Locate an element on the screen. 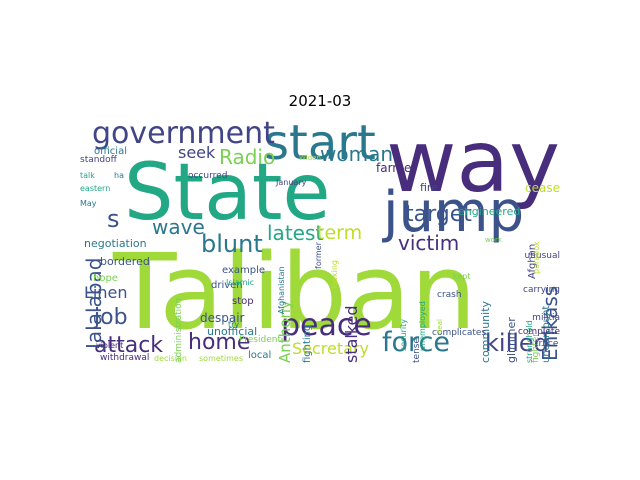  word-glimmer: glimmer is located at coordinates (511, 340).